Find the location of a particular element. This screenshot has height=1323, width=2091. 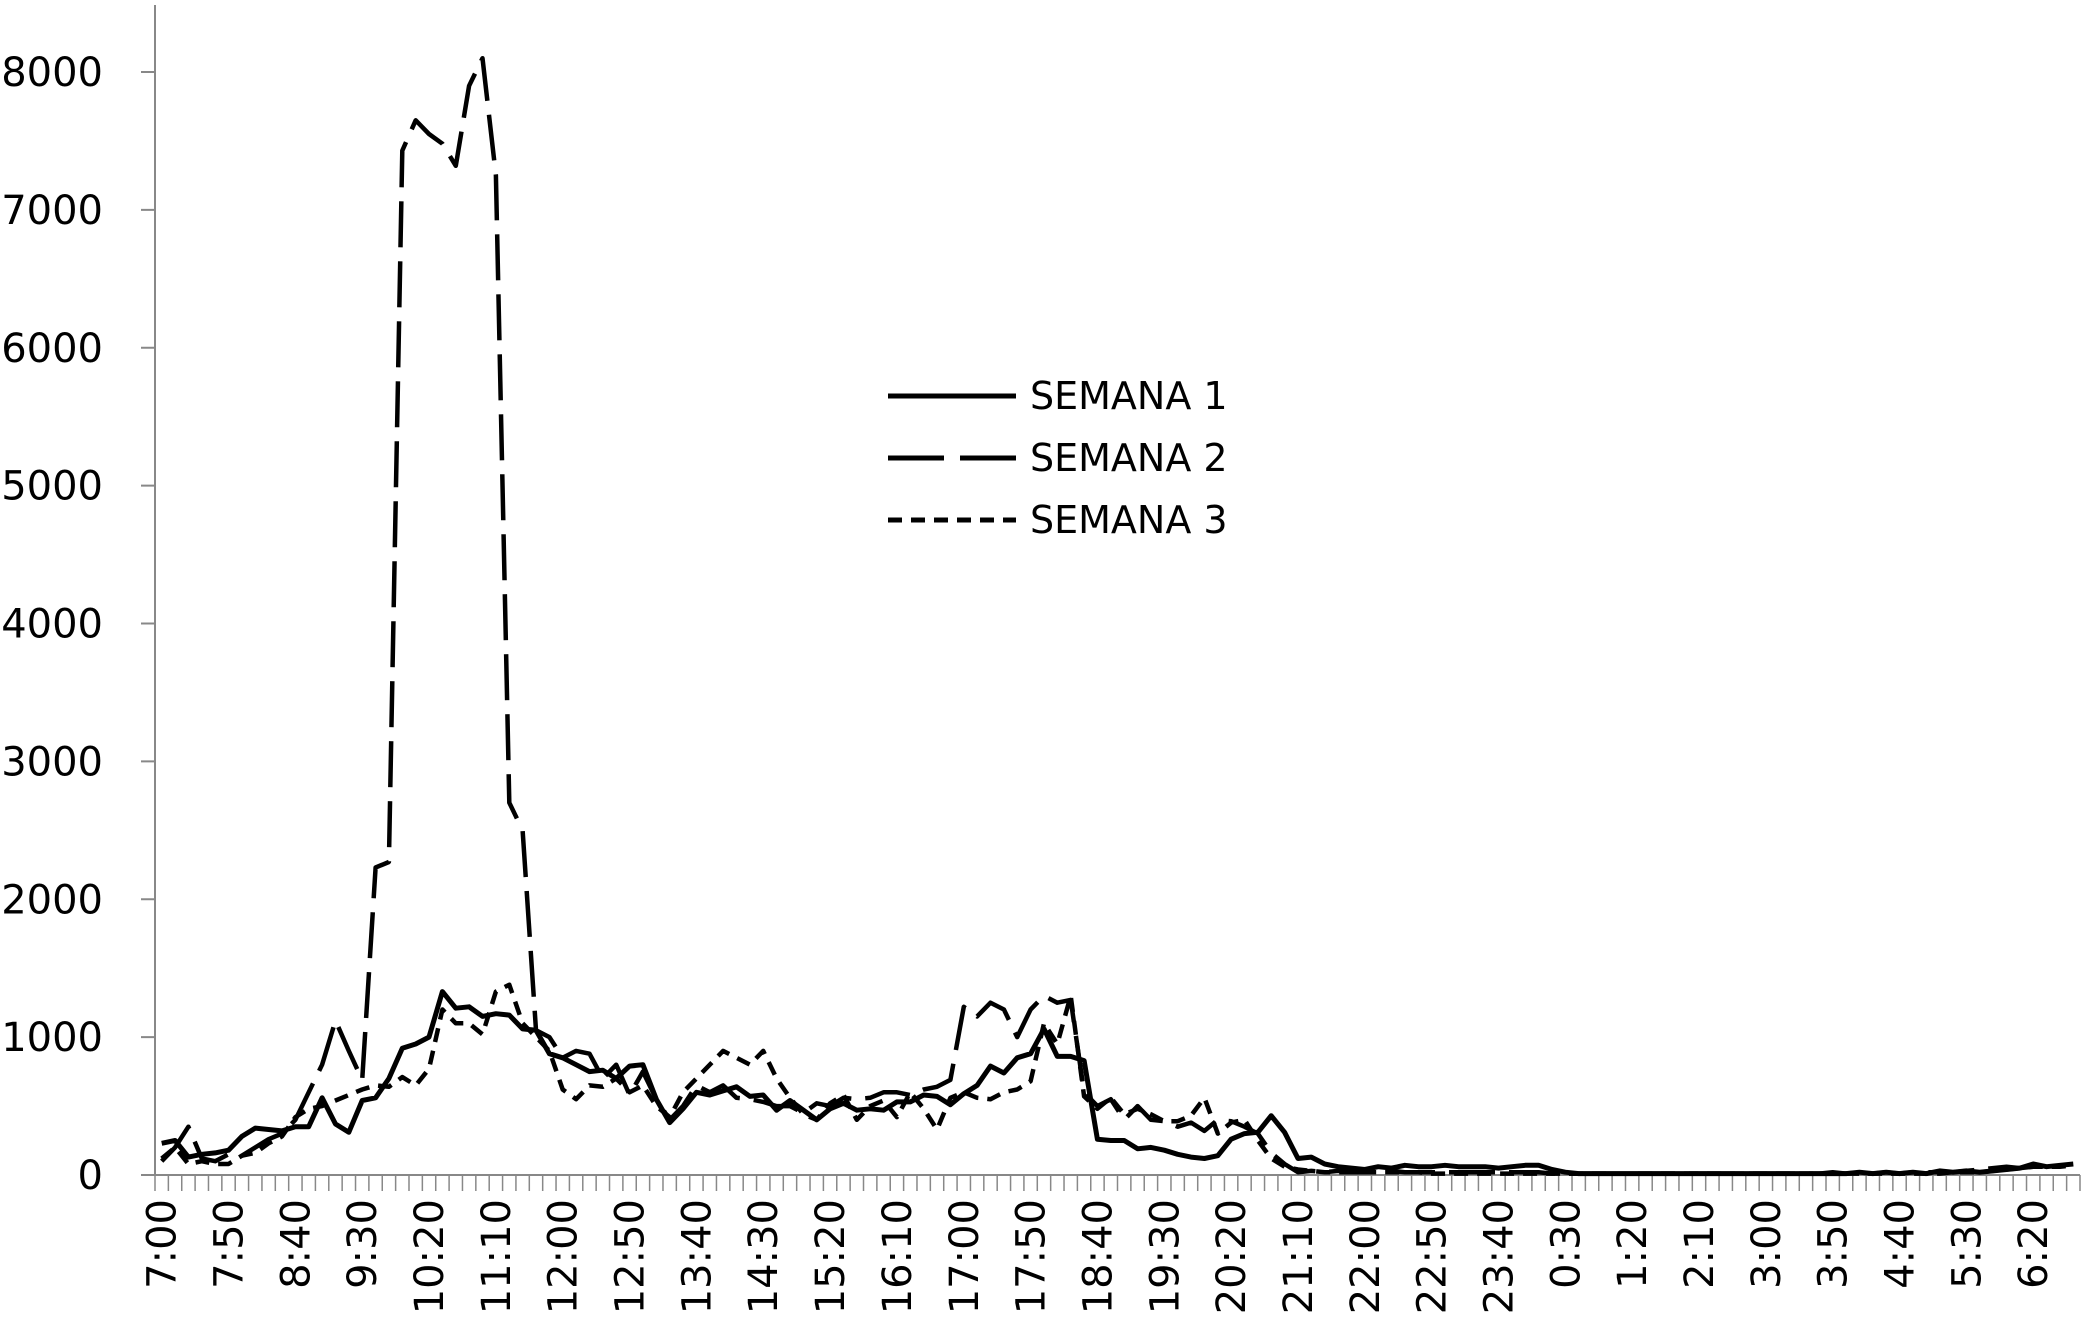

x-tick-label: 9:30 is located at coordinates (363, 1244).